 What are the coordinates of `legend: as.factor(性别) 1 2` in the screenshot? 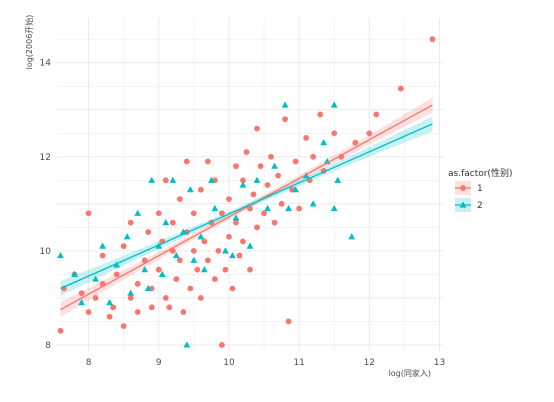 It's located at (480, 189).